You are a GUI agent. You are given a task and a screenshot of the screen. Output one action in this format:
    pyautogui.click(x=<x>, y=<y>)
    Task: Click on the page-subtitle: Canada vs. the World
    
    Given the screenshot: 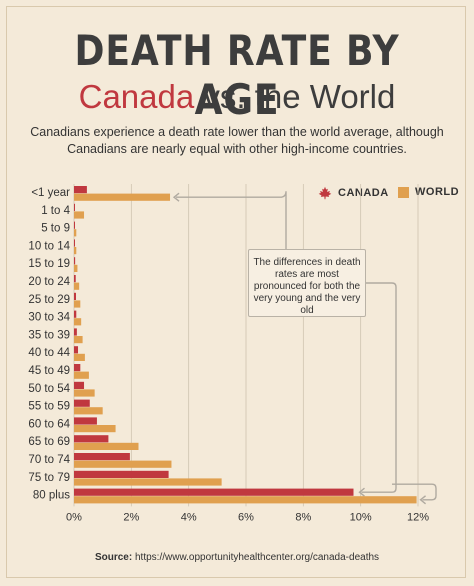 What is the action you would take?
    pyautogui.click(x=237, y=97)
    